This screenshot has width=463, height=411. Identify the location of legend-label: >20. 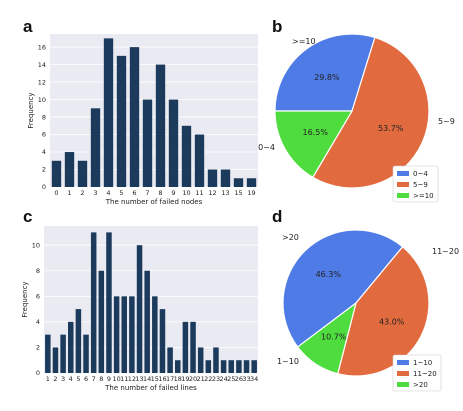
(420, 385).